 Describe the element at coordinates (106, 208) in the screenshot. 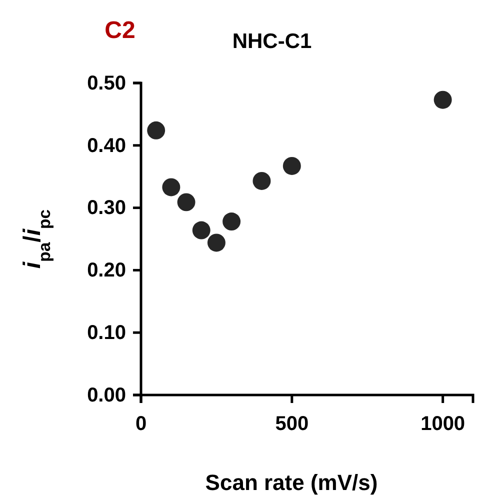

I see `y-tick-label: 0.30` at that location.